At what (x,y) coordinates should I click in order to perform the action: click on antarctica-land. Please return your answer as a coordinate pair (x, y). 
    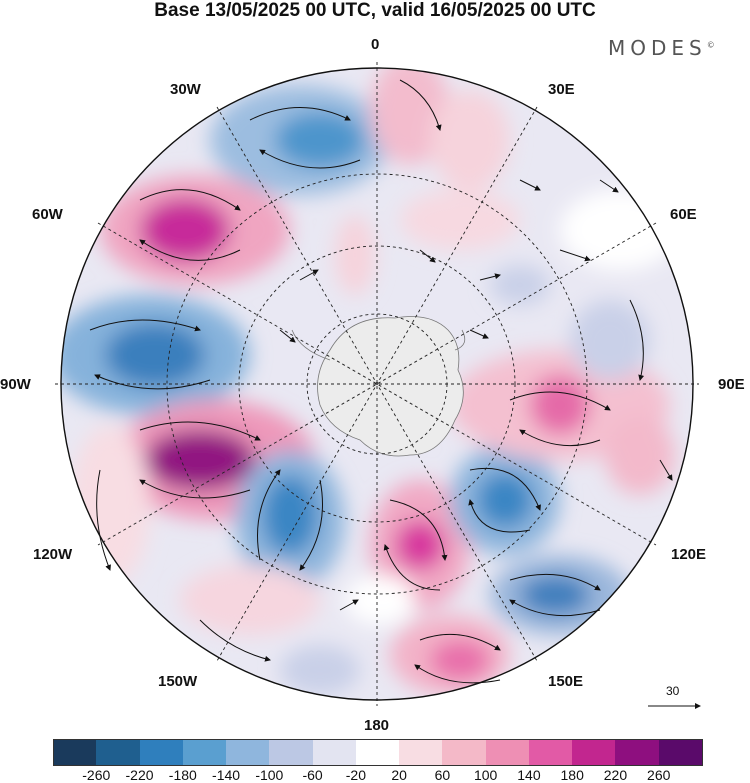
    Looking at the image, I should click on (378, 386).